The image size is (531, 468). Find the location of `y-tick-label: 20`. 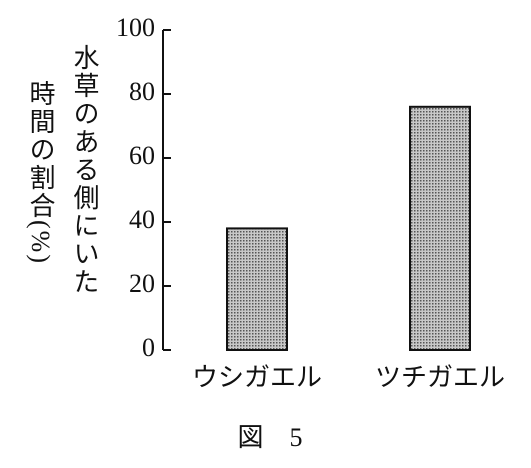

y-tick-label: 20 is located at coordinates (142, 283).